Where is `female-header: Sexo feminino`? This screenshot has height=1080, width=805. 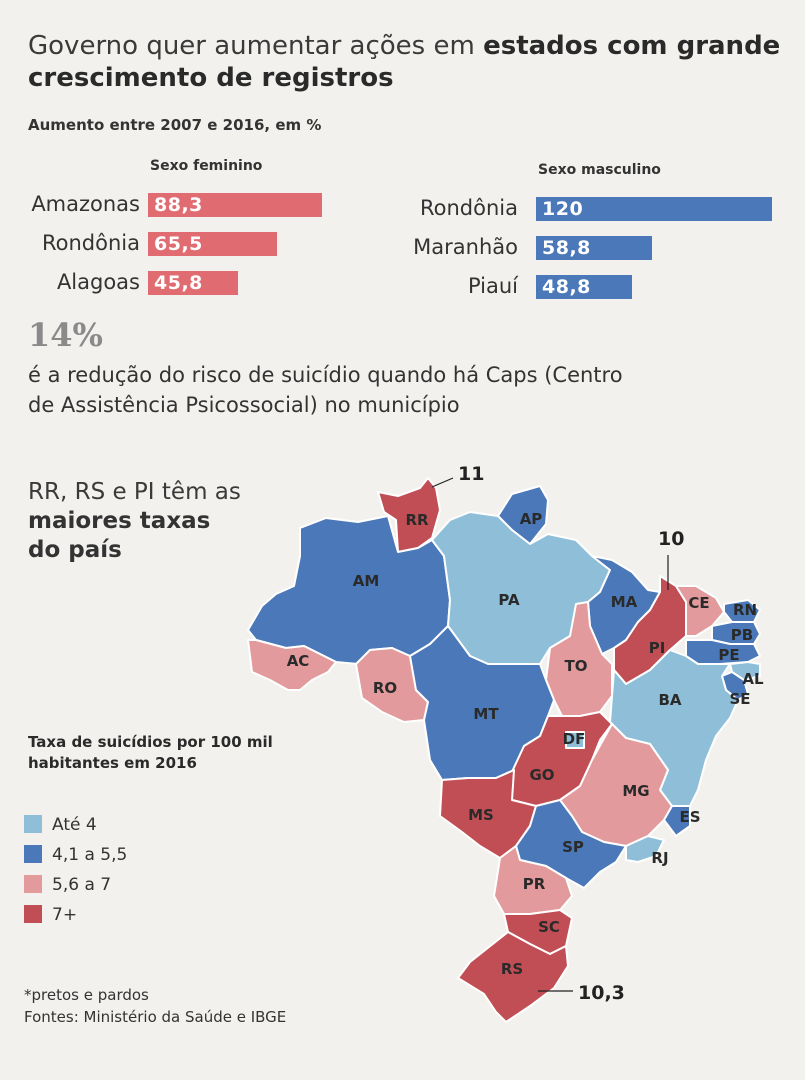
female-header: Sexo feminino is located at coordinates (206, 166).